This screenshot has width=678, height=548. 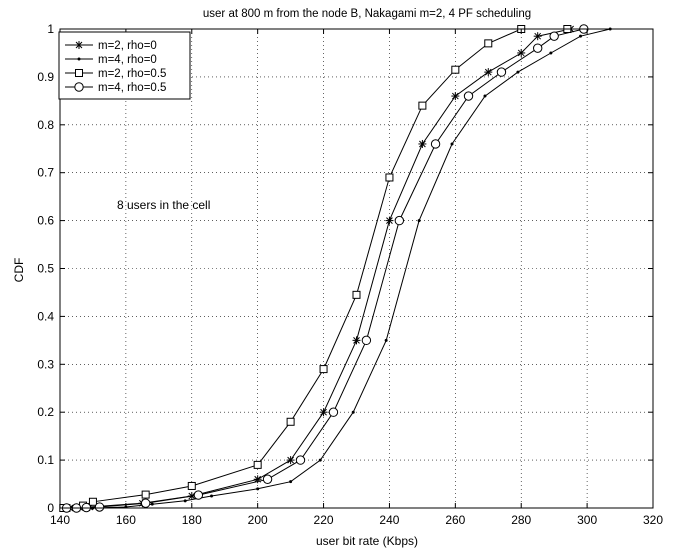 I want to click on legend-item: m=2, rho=0, so click(x=111, y=46).